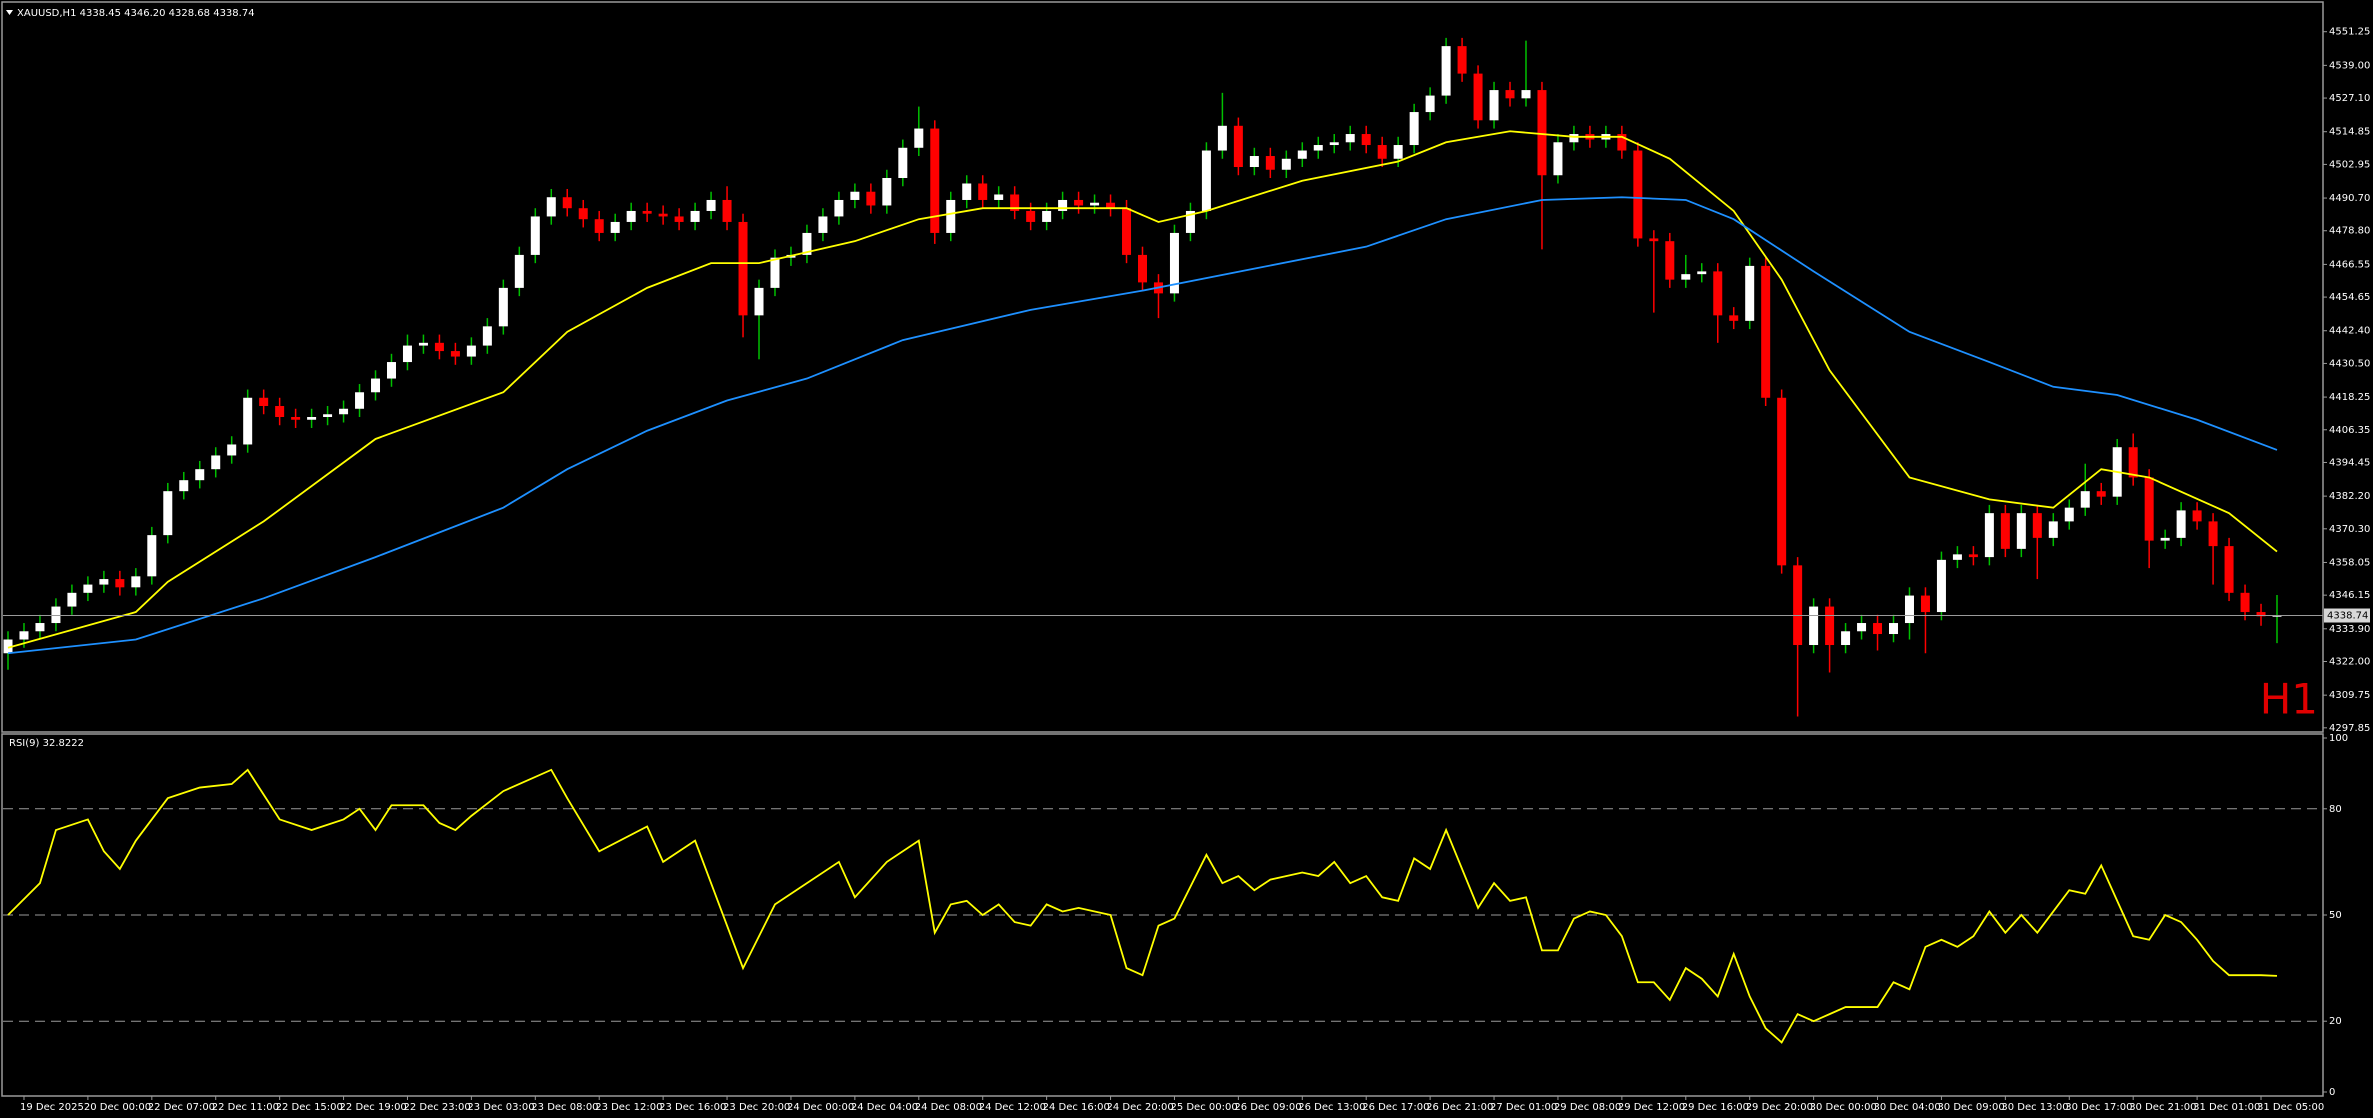  What do you see at coordinates (436, 1107) in the screenshot?
I see `x-tick-label: 22 Dec 23:00` at bounding box center [436, 1107].